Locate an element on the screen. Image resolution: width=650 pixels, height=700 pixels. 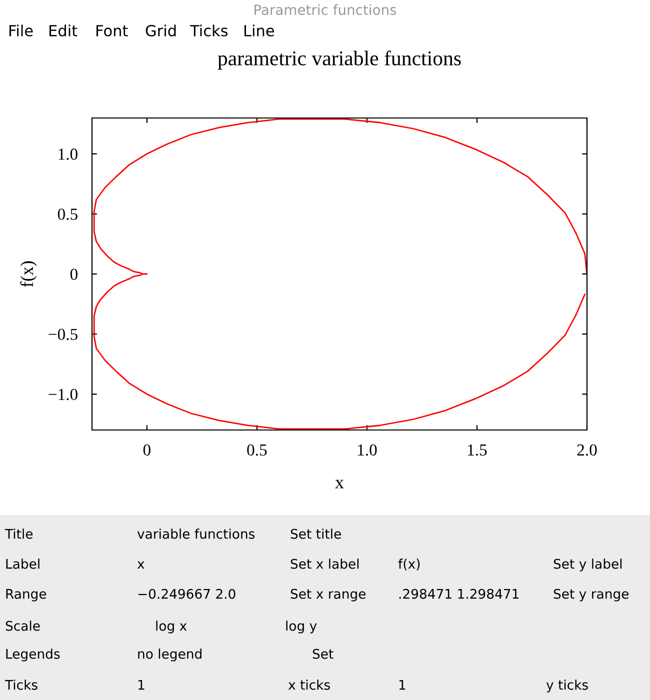
text: Legends is located at coordinates (33, 655).